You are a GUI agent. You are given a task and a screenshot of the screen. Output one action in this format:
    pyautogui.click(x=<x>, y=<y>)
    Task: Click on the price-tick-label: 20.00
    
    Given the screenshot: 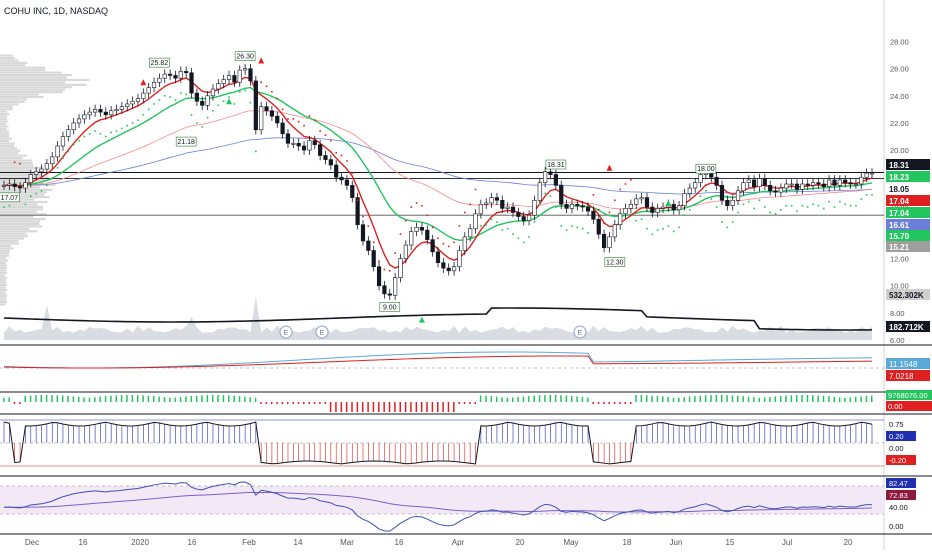 What is the action you would take?
    pyautogui.click(x=899, y=150)
    